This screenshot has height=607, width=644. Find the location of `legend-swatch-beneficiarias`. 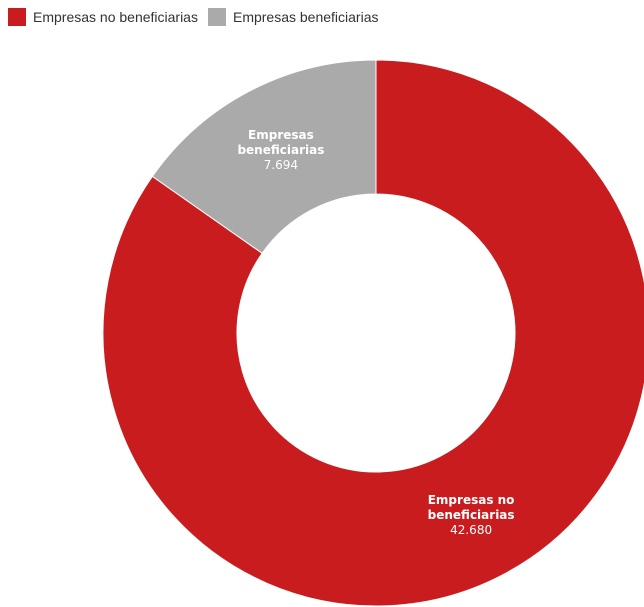

legend-swatch-beneficiarias is located at coordinates (216, 17).